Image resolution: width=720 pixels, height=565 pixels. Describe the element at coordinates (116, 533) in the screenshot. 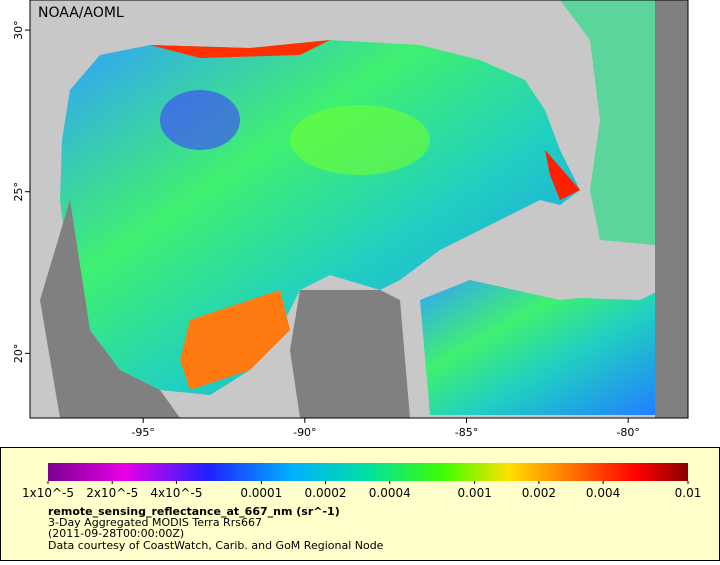

I see `legend-line: (2011-09-28T00:00:00Z)` at that location.